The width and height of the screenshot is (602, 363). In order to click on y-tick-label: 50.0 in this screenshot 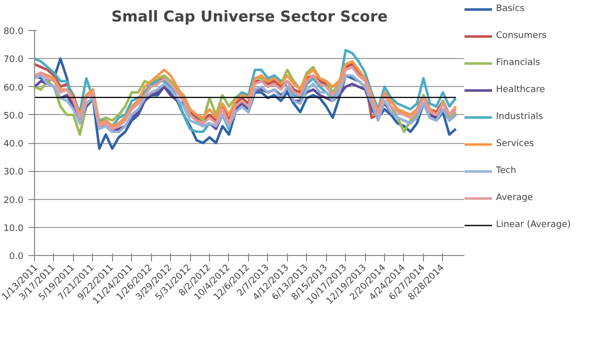, I will do `click(13, 116)`.